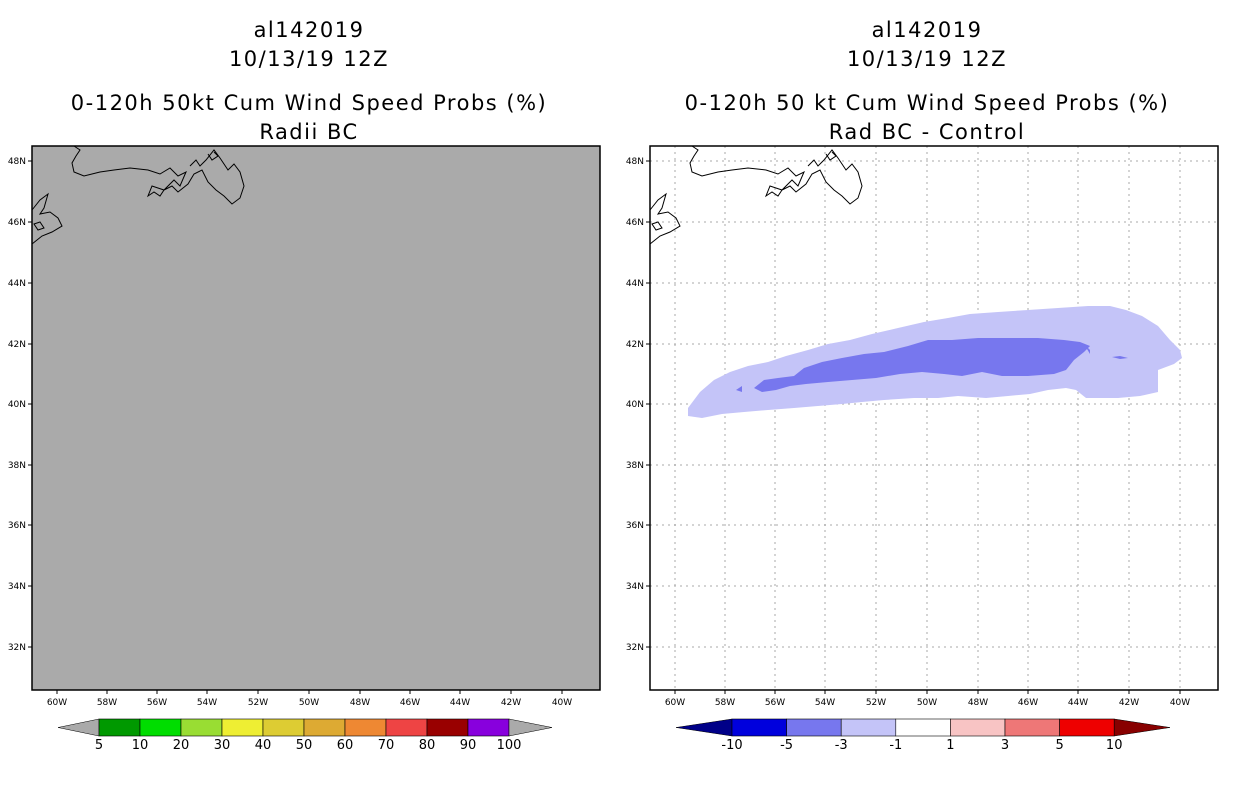 Image resolution: width=1236 pixels, height=800 pixels. I want to click on colorbar-label: 100, so click(509, 745).